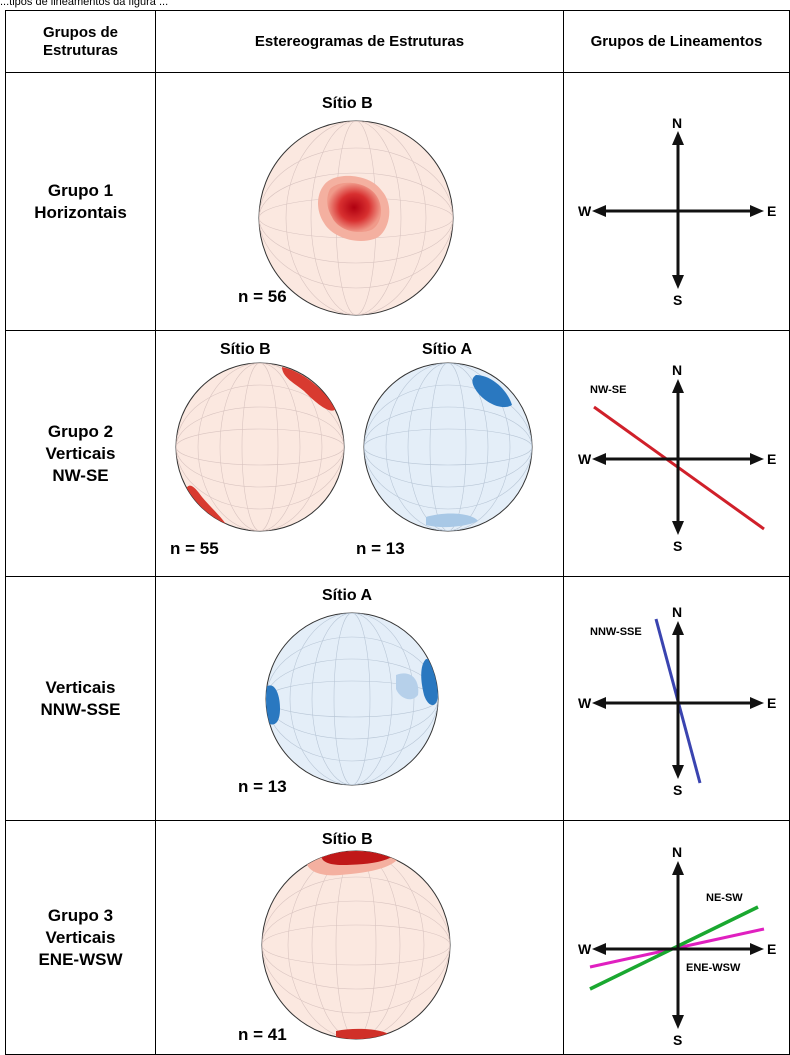  Describe the element at coordinates (194, 548) in the screenshot. I see `n-count: n = 55` at that location.